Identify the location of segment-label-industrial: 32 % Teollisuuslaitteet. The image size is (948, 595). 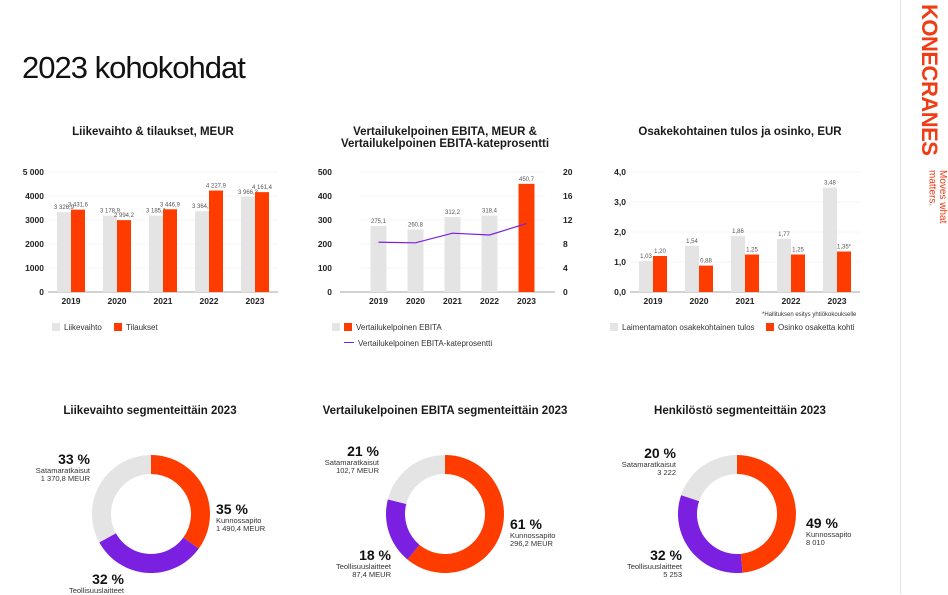
(96, 583).